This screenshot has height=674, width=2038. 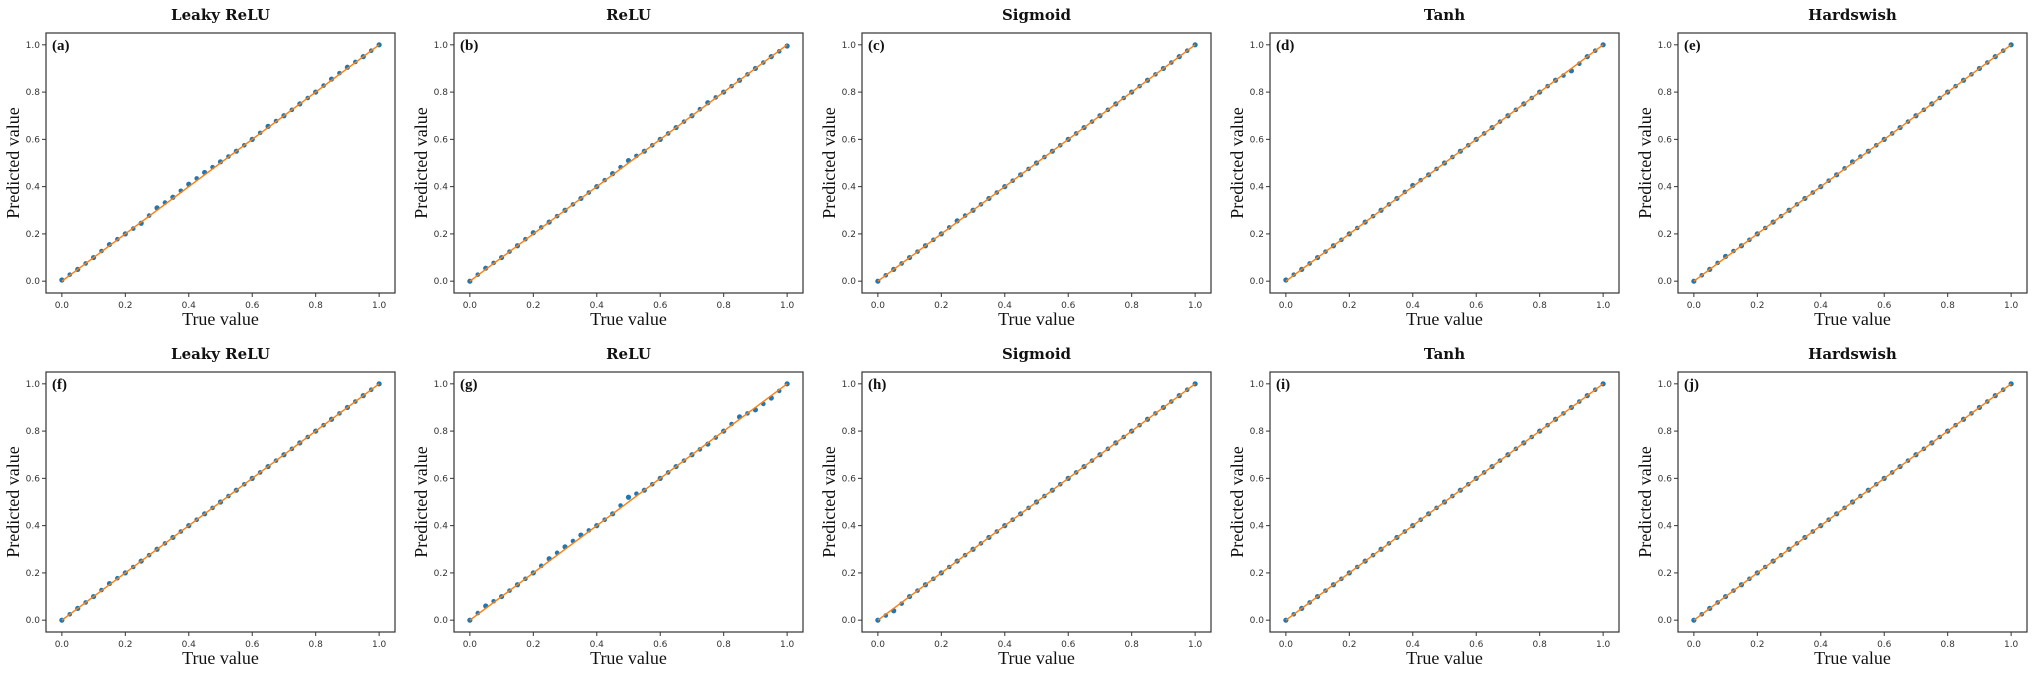 I want to click on panel-tag: (i), so click(x=1283, y=385).